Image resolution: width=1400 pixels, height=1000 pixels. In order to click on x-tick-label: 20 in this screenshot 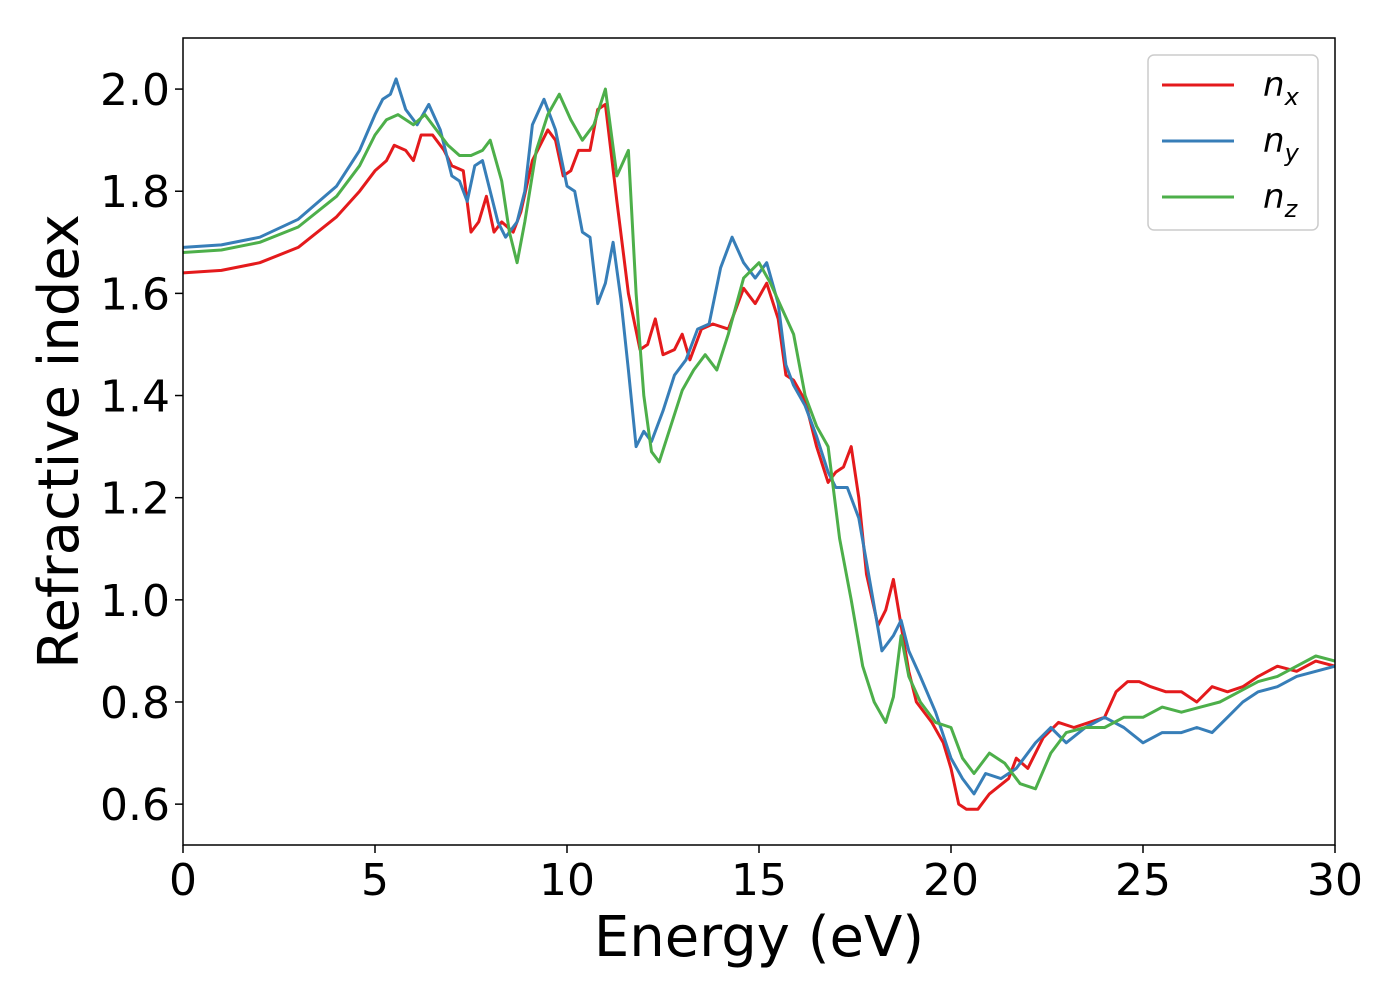, I will do `click(951, 880)`.